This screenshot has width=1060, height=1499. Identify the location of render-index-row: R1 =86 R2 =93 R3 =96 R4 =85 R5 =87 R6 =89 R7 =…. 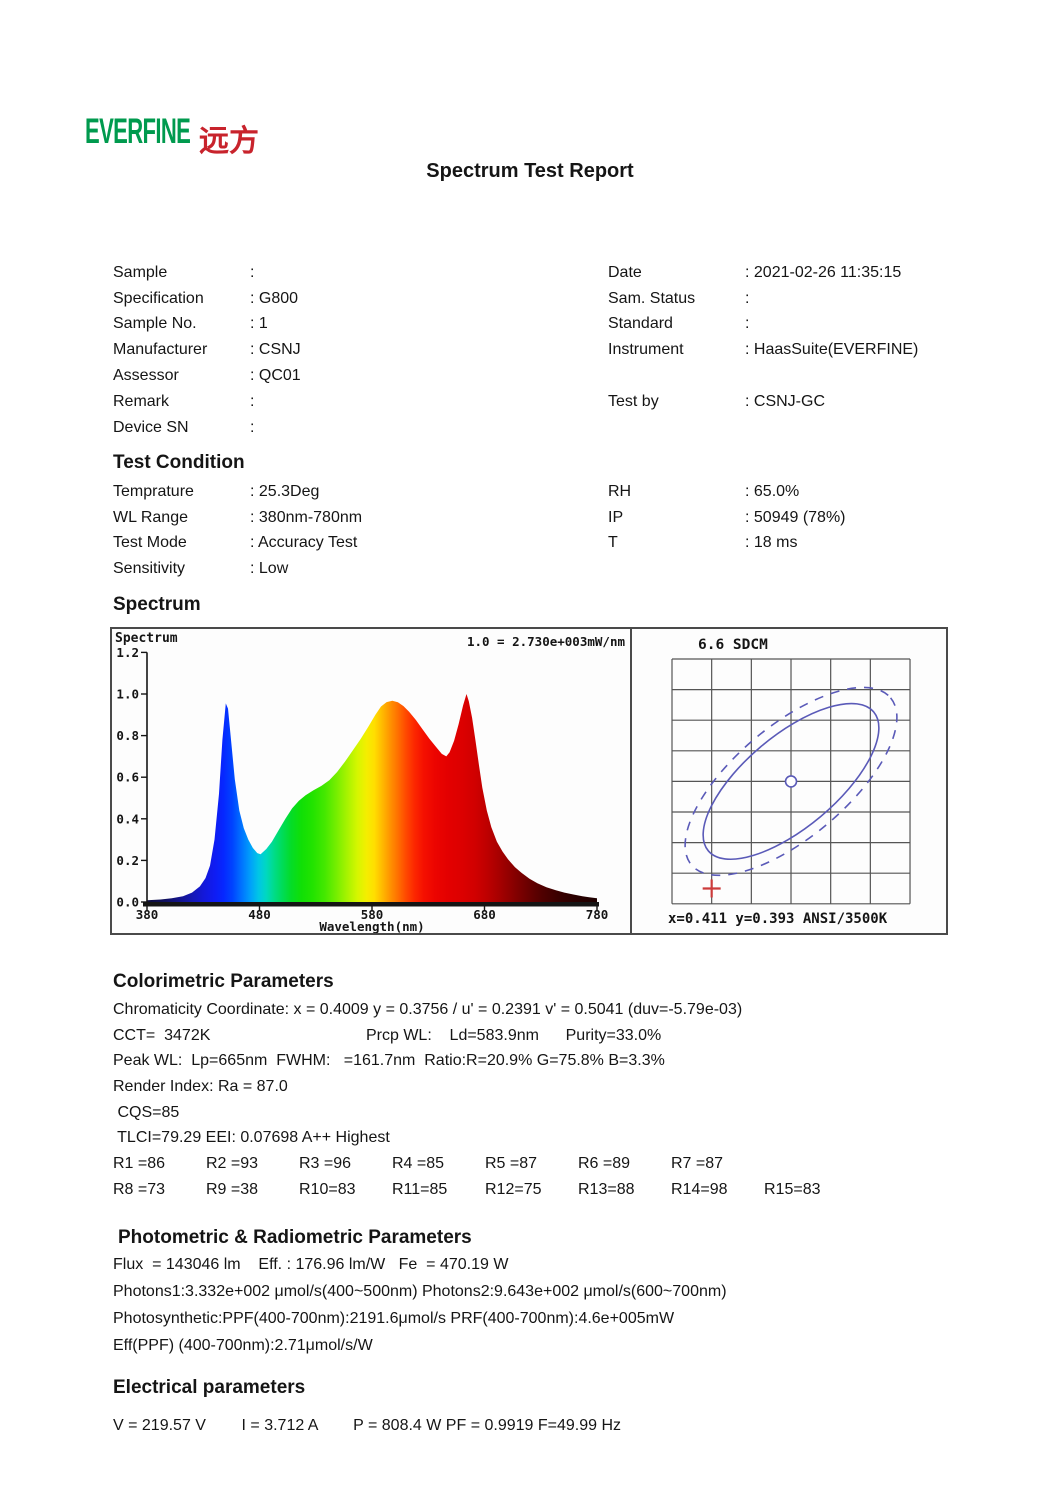
(553, 1164).